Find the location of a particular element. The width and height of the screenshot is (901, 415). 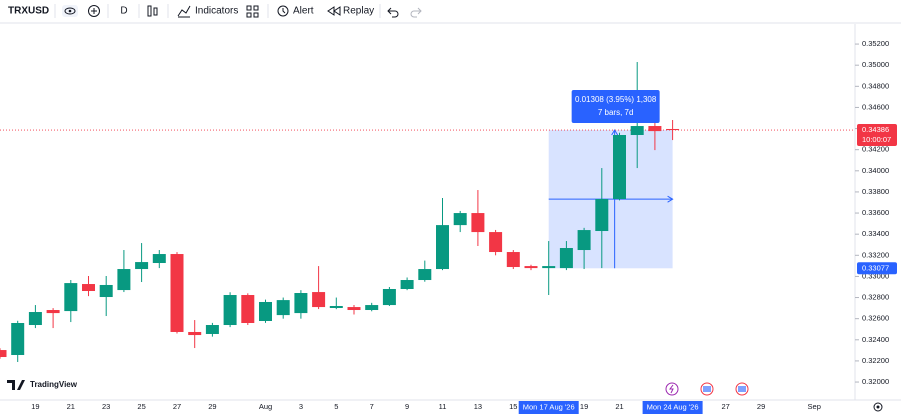

layout-button is located at coordinates (252, 11).